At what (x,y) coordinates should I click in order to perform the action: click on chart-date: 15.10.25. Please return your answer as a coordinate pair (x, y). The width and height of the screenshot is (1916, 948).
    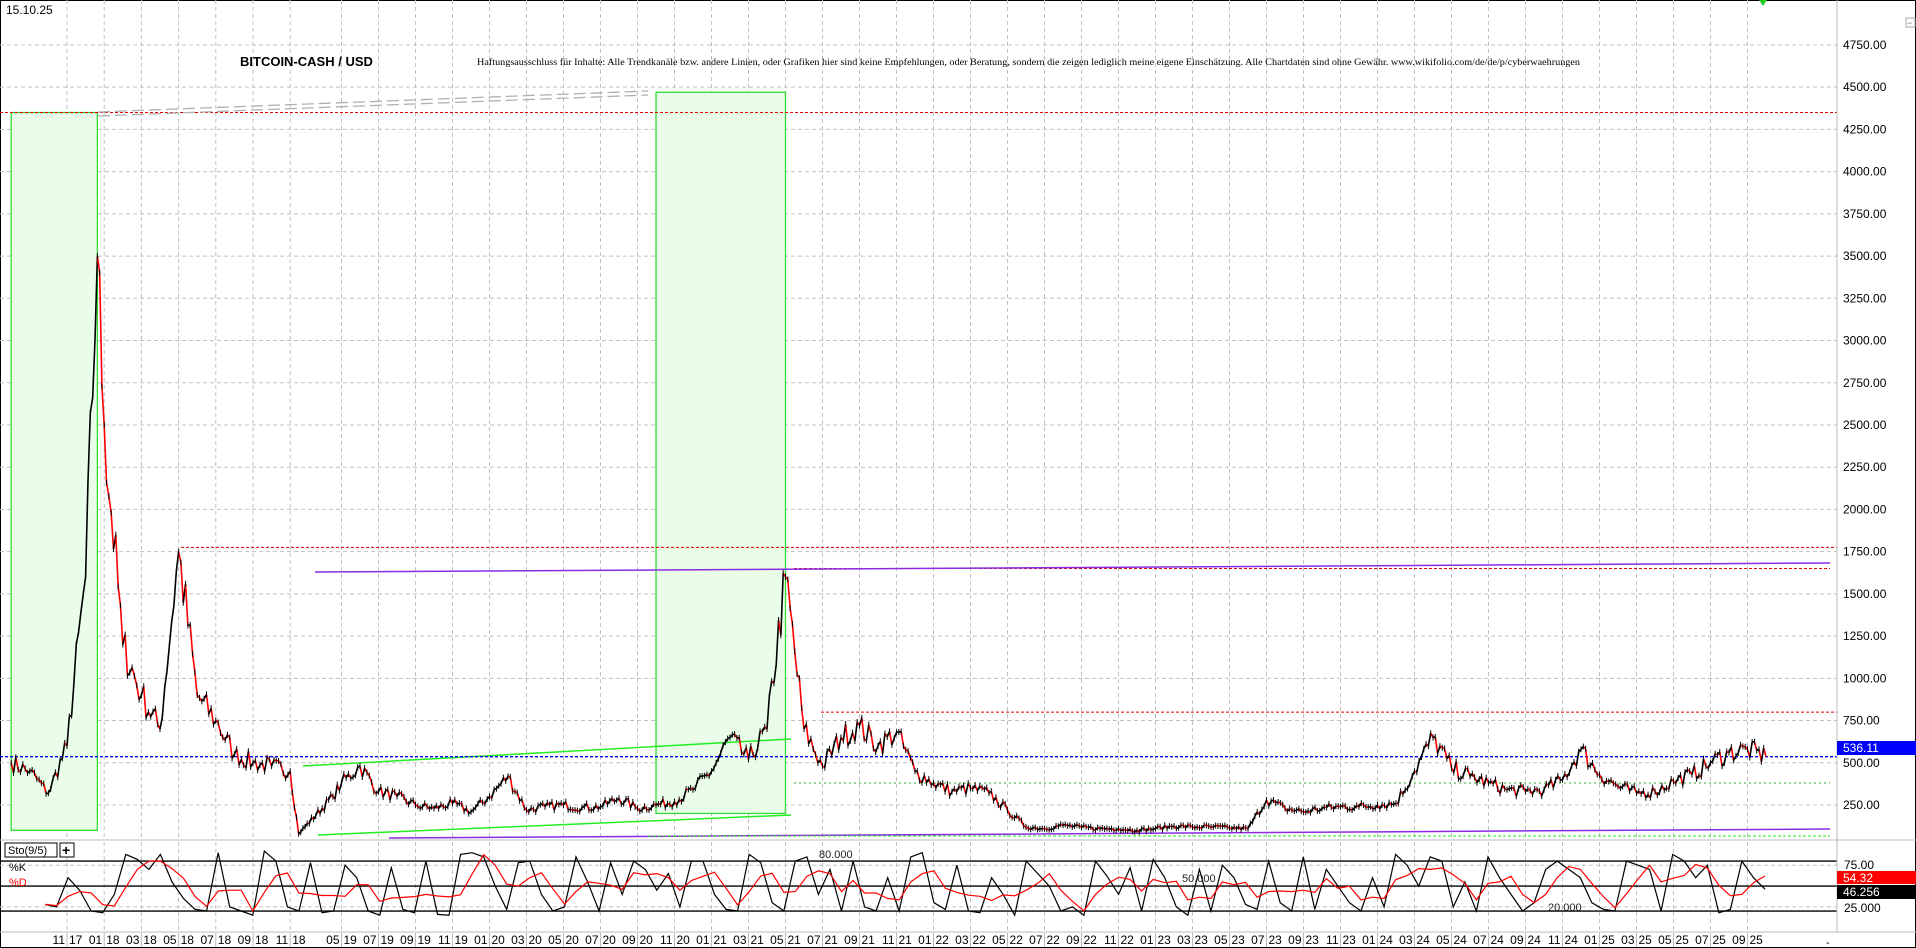
    Looking at the image, I should click on (29, 10).